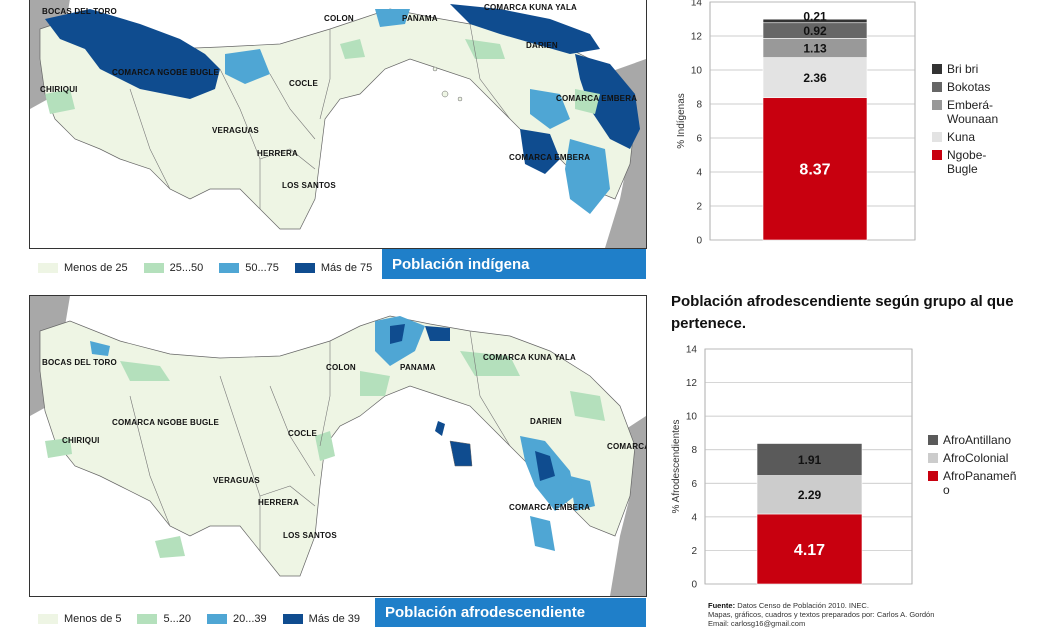  What do you see at coordinates (321, 619) in the screenshot?
I see `legend-item: Más de 39` at bounding box center [321, 619].